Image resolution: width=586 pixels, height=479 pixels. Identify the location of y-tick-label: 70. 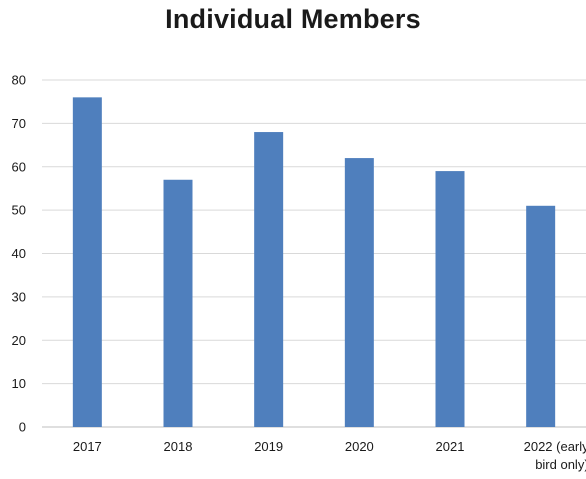
(19, 123).